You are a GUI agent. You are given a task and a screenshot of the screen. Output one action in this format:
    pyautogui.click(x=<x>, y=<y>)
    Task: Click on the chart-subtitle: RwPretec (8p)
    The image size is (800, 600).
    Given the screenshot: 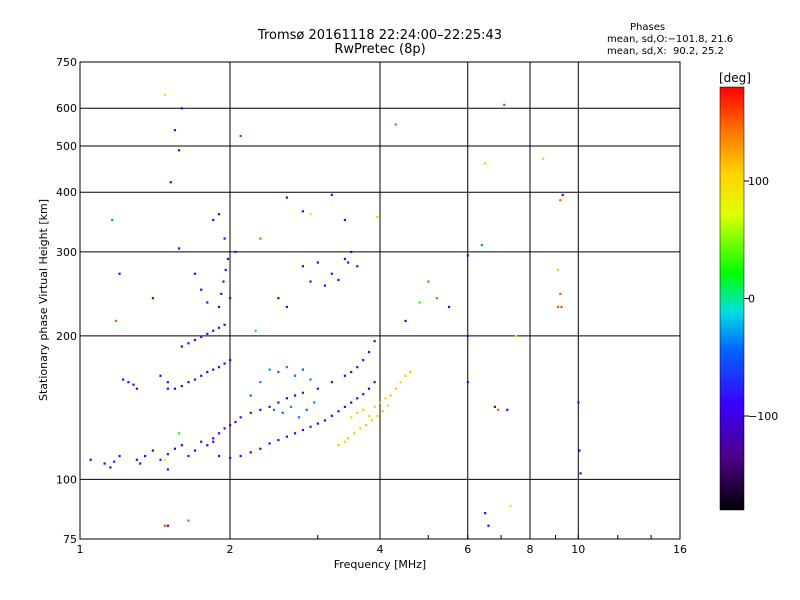 What is the action you would take?
    pyautogui.click(x=380, y=49)
    